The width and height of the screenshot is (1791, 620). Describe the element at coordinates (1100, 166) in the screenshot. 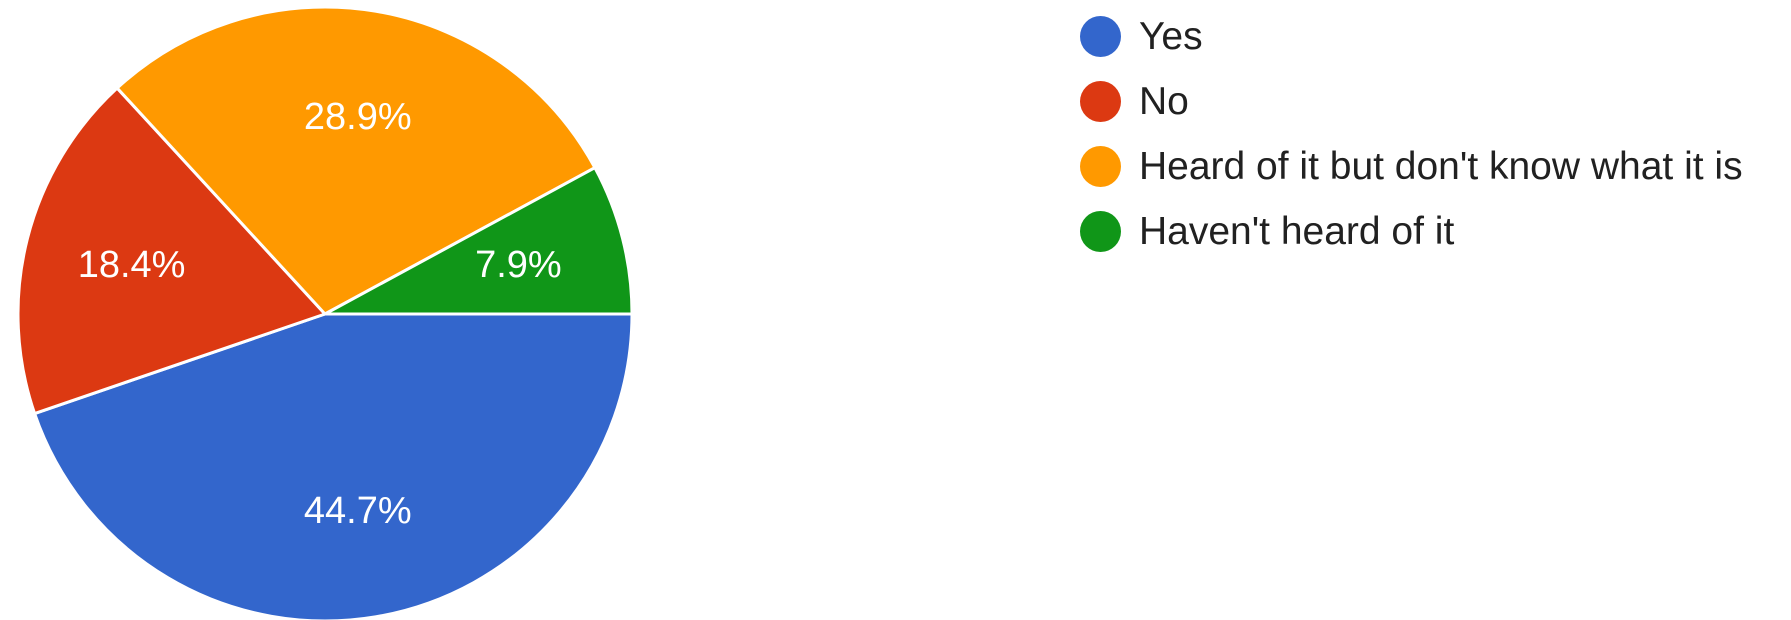

I see `legend-swatch-heard-of-it` at that location.